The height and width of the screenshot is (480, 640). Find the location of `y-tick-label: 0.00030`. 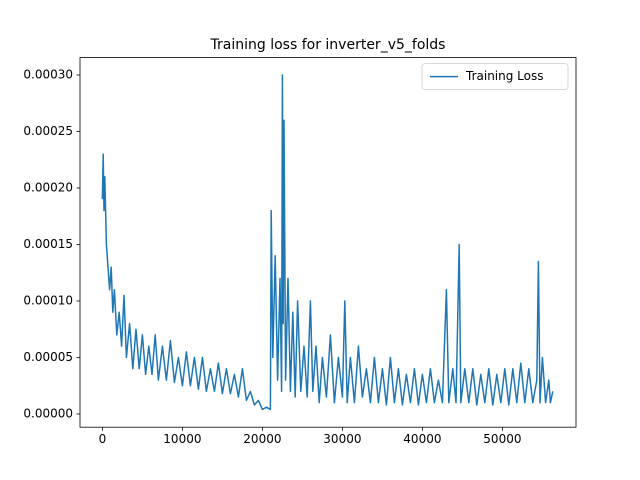

y-tick-label: 0.00030 is located at coordinates (48, 75).